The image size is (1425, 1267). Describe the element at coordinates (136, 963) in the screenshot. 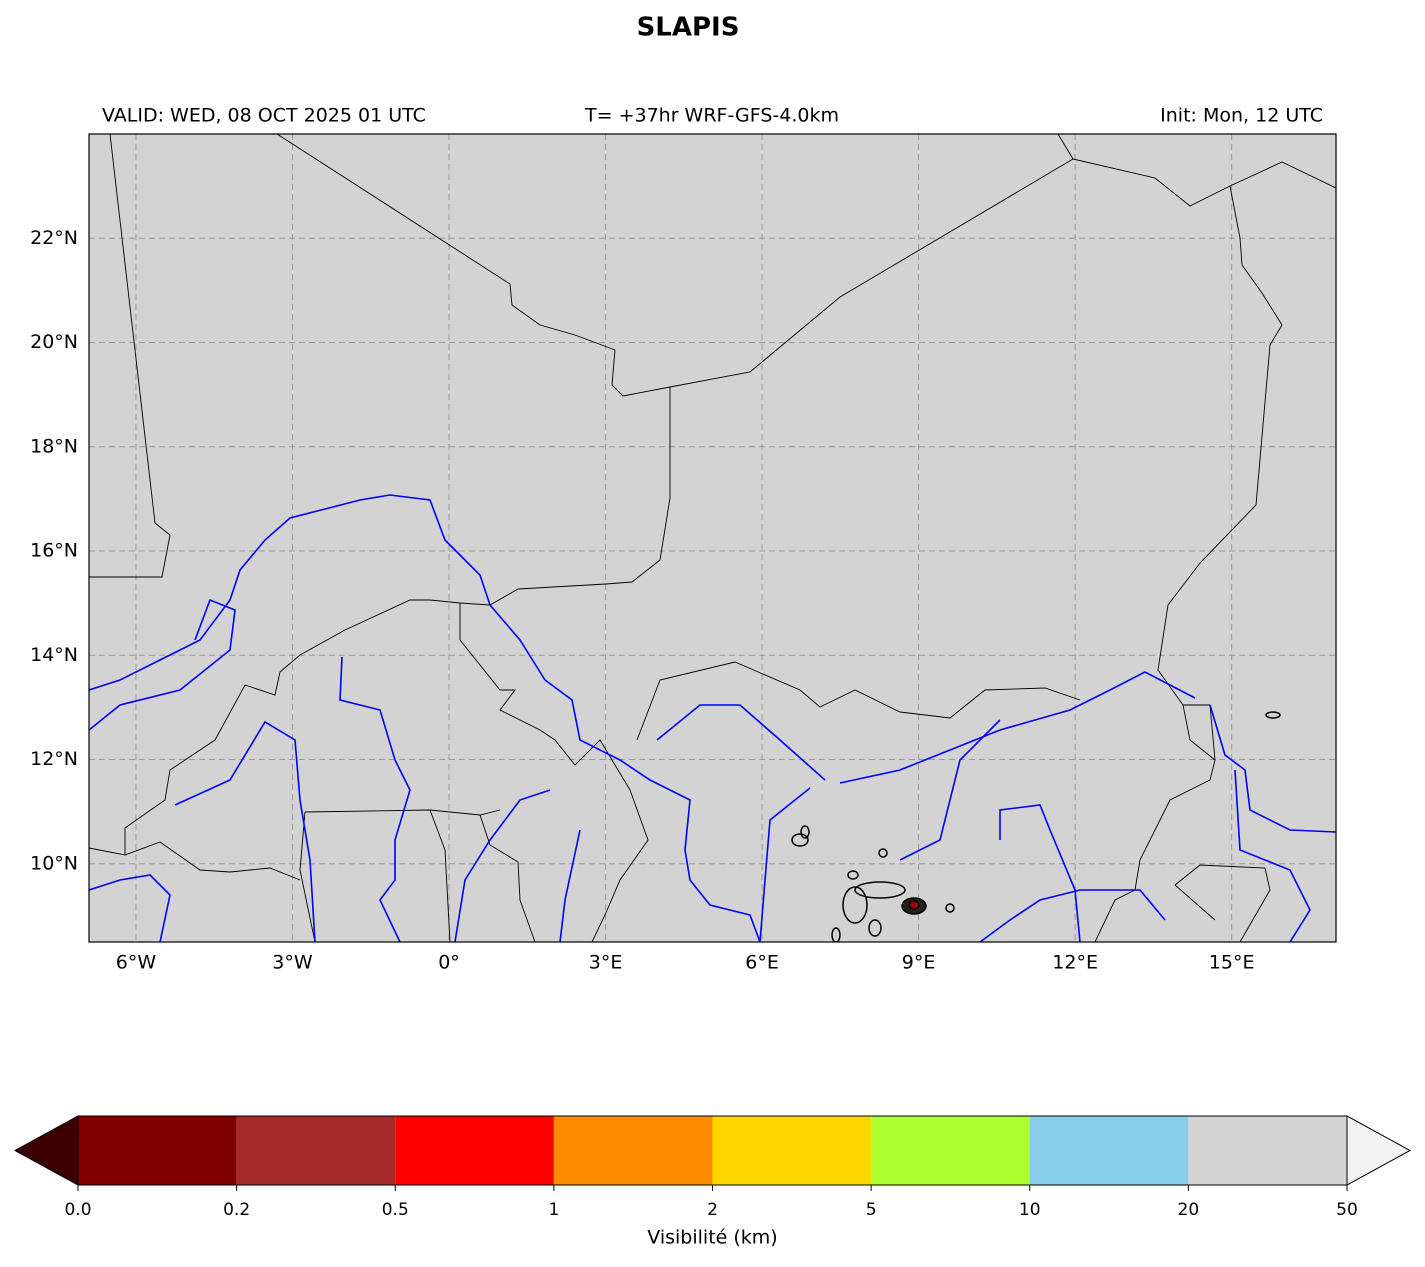

I see `x-tick-label: 6°W` at that location.